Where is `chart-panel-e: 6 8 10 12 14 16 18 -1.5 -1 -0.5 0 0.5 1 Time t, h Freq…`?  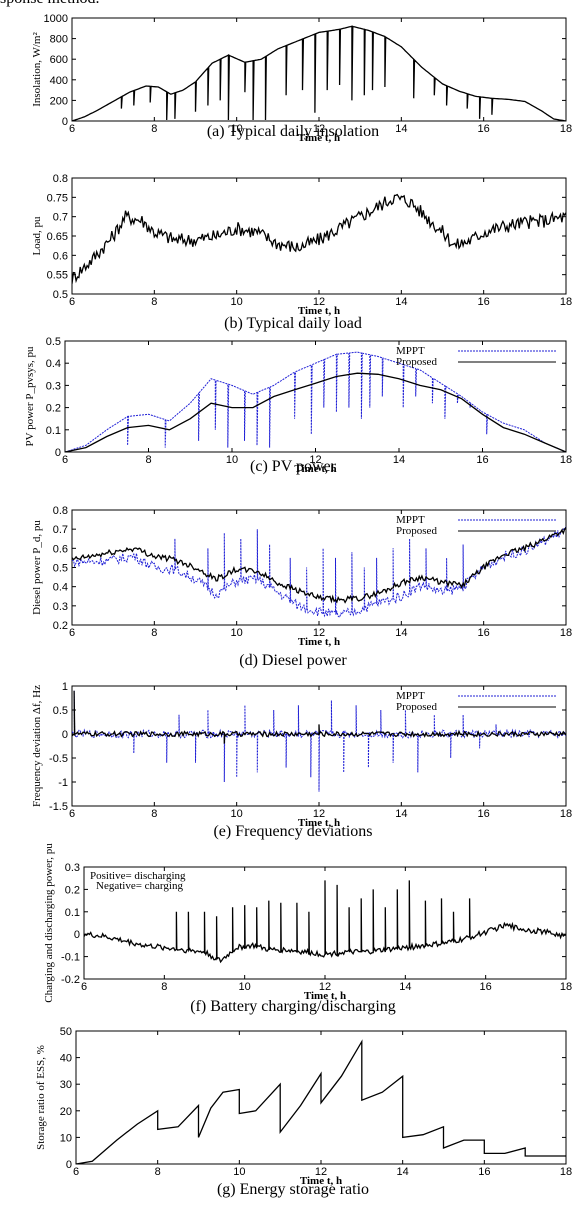 chart-panel-e: 6 8 10 12 14 16 18 -1.5 -1 -0.5 0 0.5 1 Time t, h Freq… is located at coordinates (293, 760).